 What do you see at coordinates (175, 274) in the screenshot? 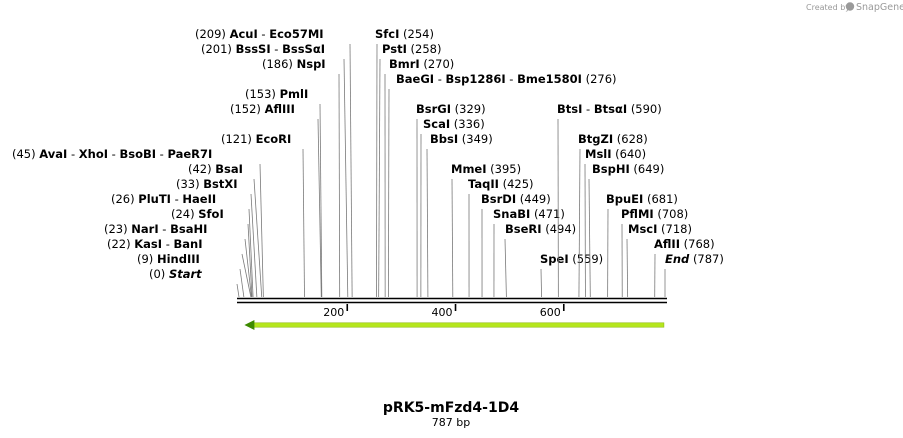
I see `site-label: (0) Start` at bounding box center [175, 274].